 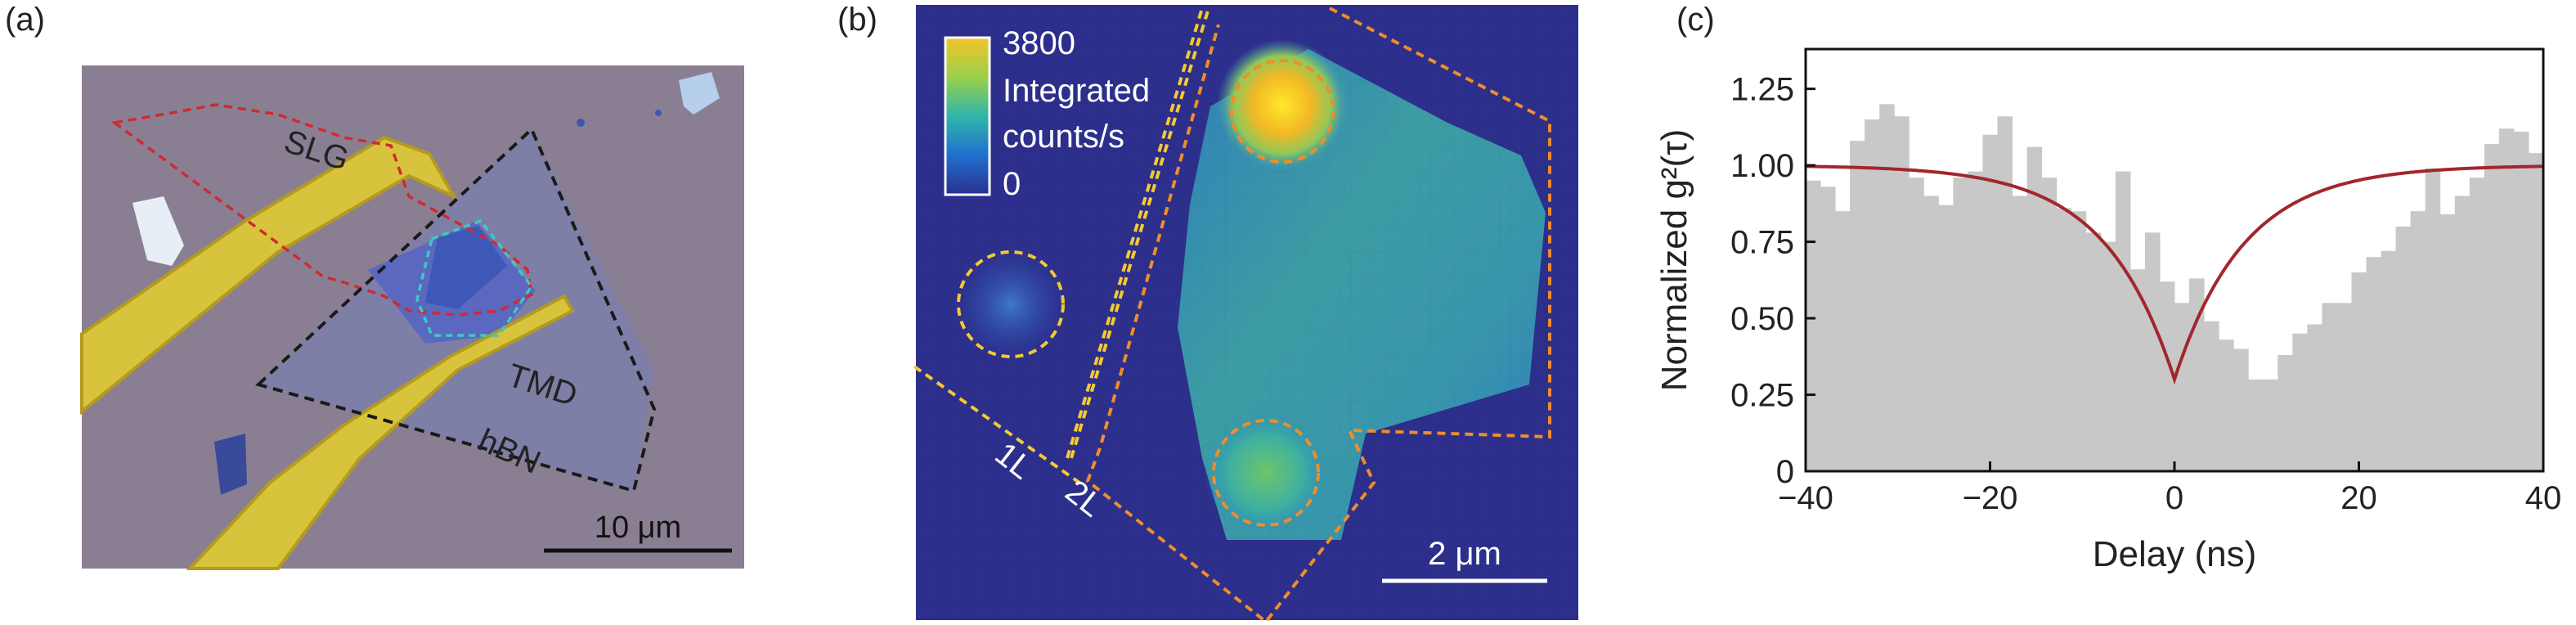 I want to click on y-tick-label: 1.00, so click(x=1762, y=166).